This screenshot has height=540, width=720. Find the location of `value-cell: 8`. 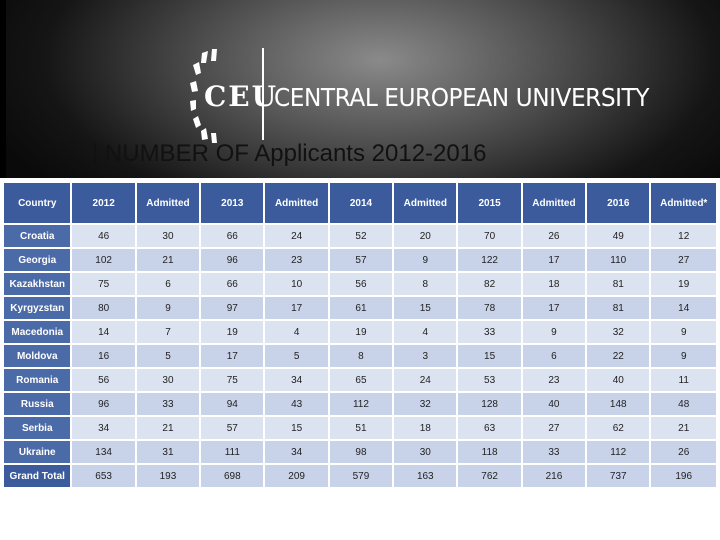

value-cell: 8 is located at coordinates (425, 284).